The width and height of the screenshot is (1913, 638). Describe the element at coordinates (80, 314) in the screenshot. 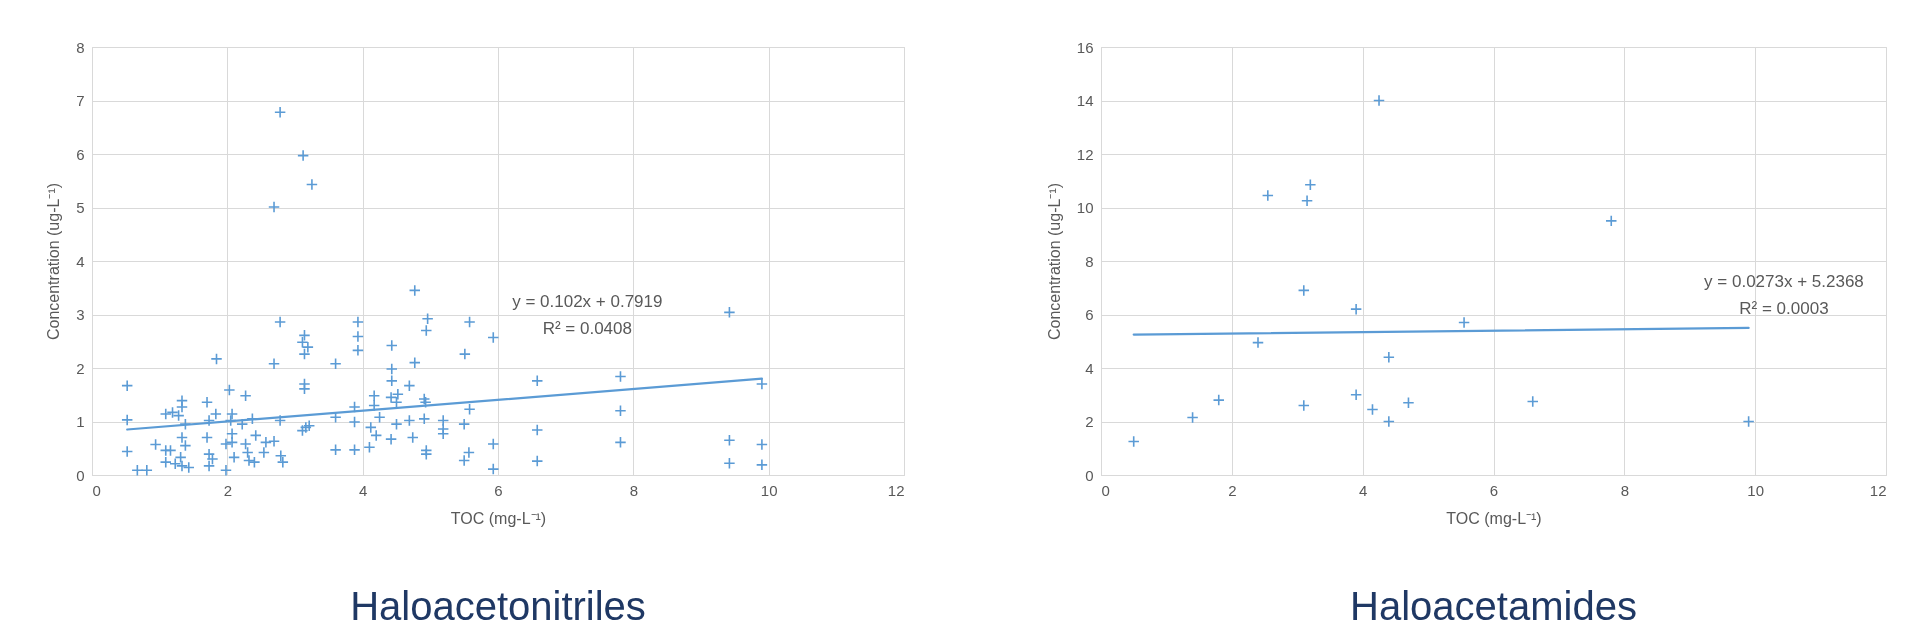

I see `y-tick-label: 3` at that location.